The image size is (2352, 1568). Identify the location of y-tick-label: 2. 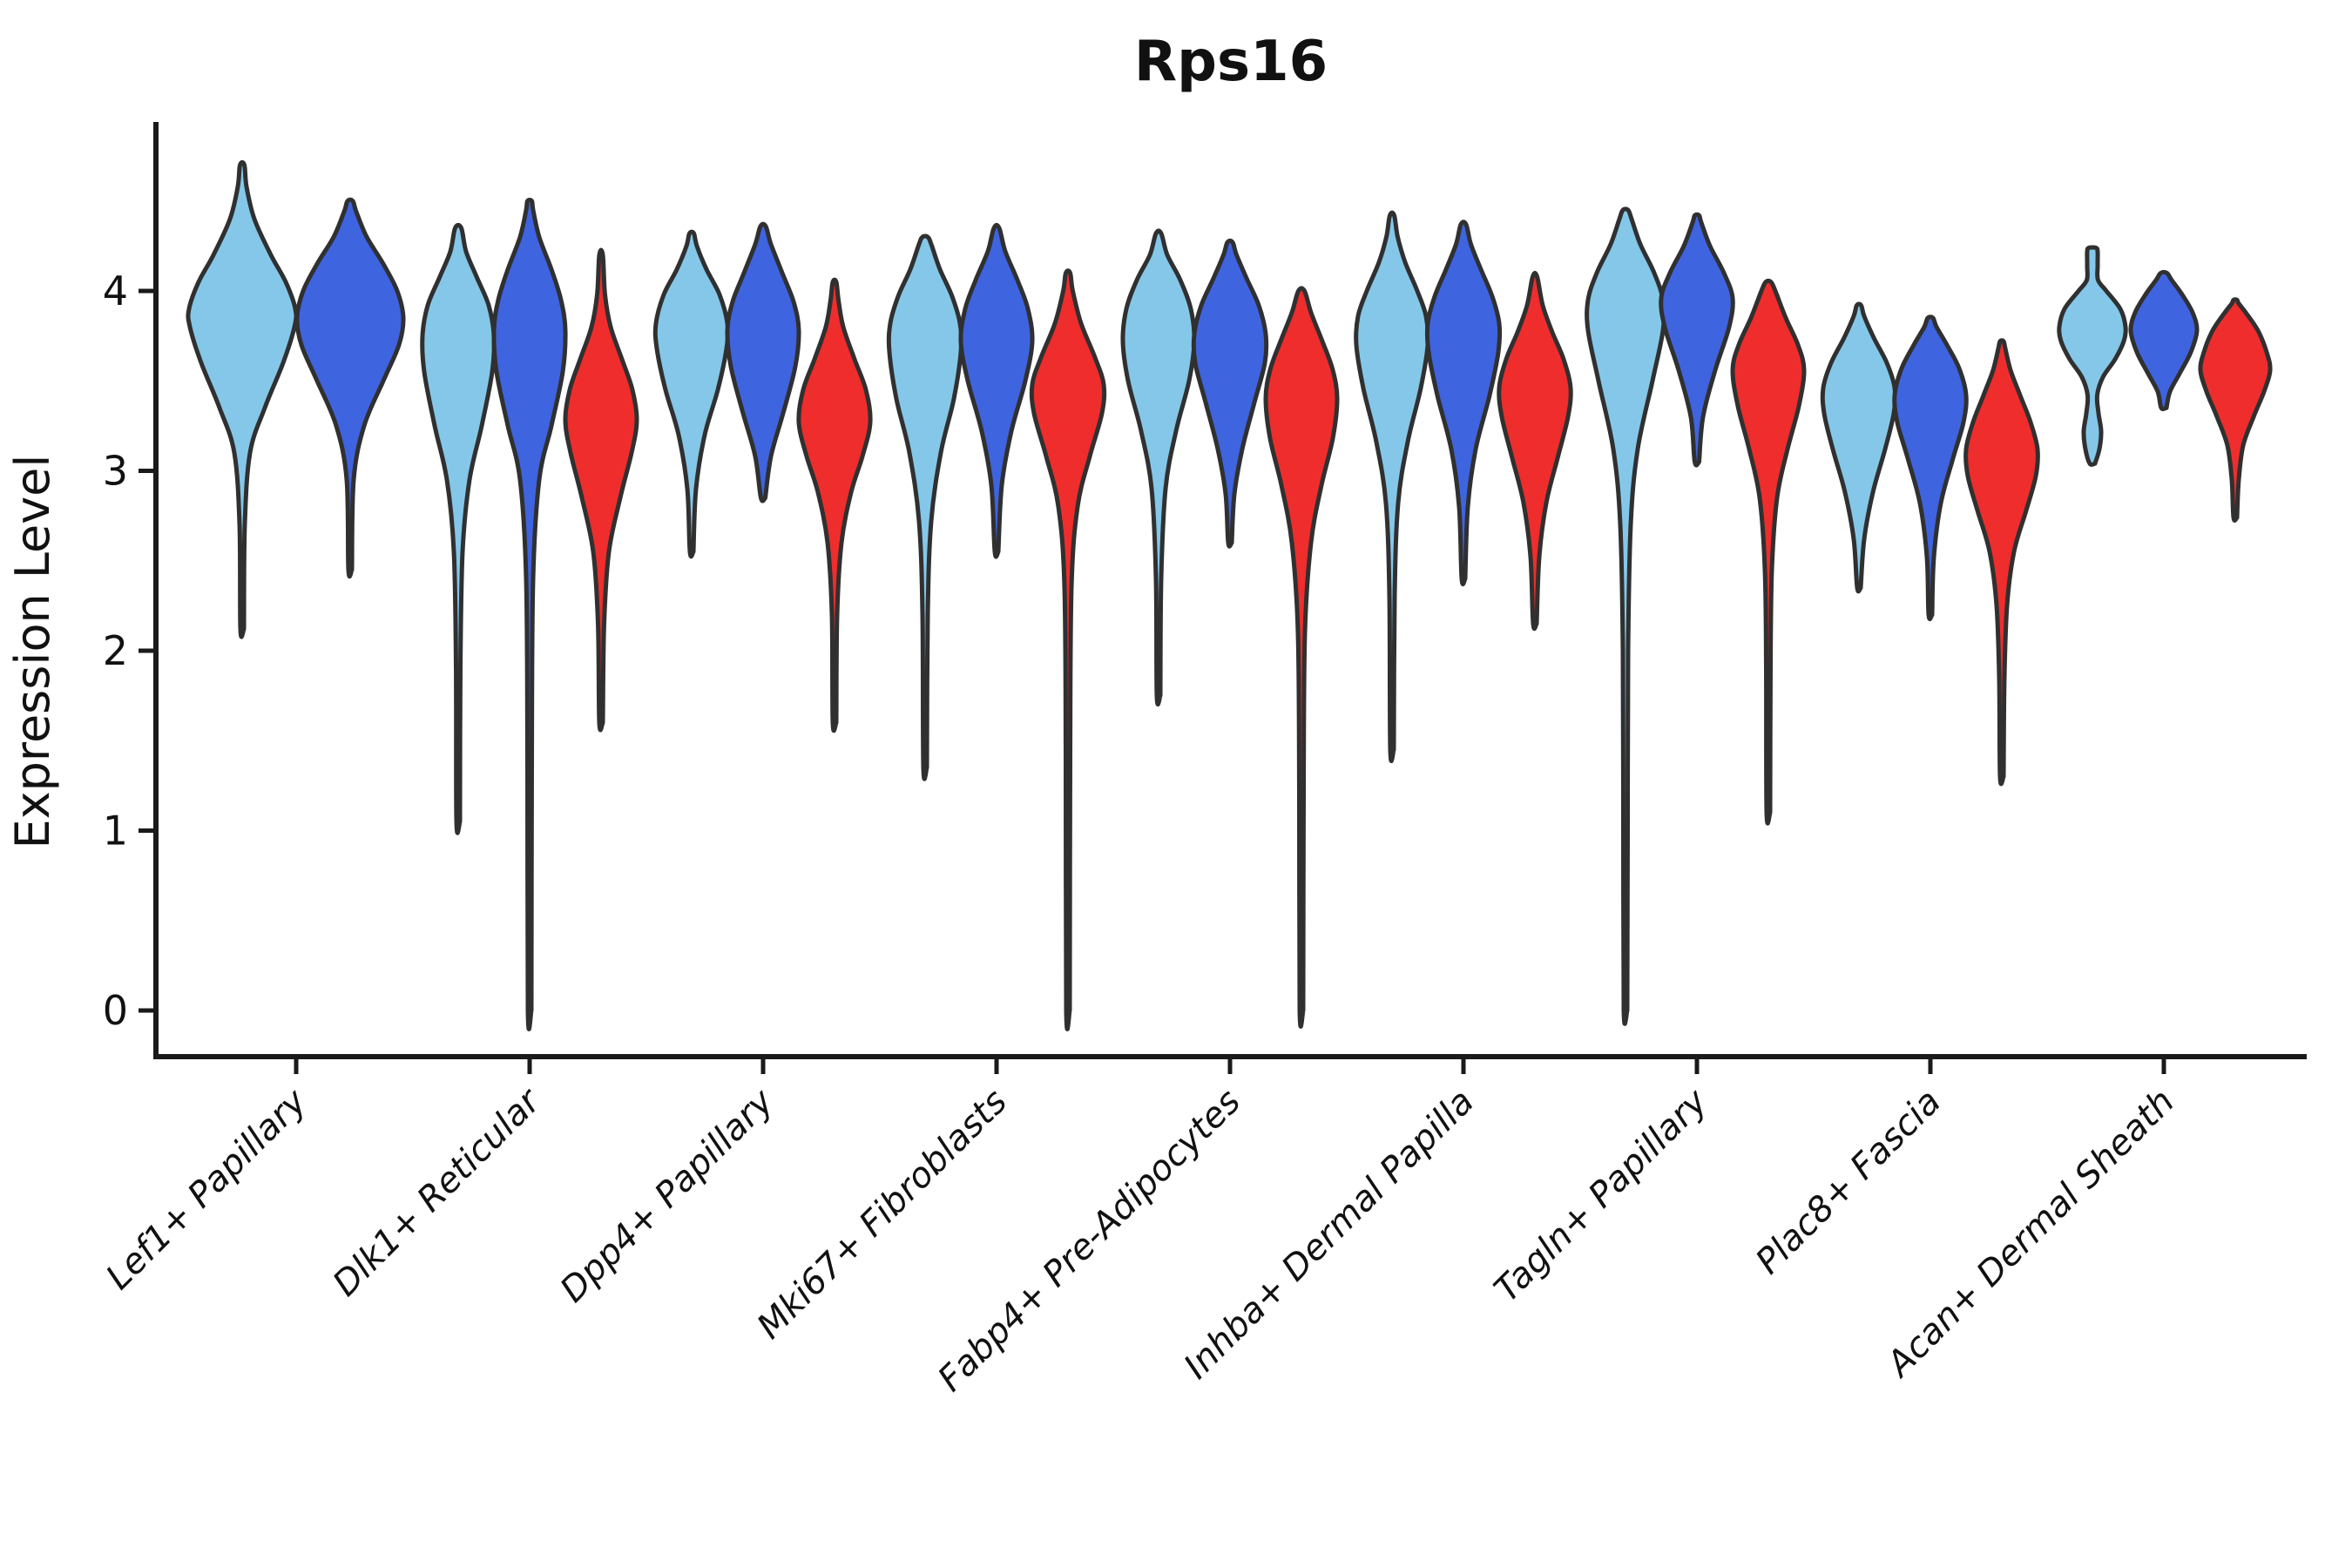
(115, 650).